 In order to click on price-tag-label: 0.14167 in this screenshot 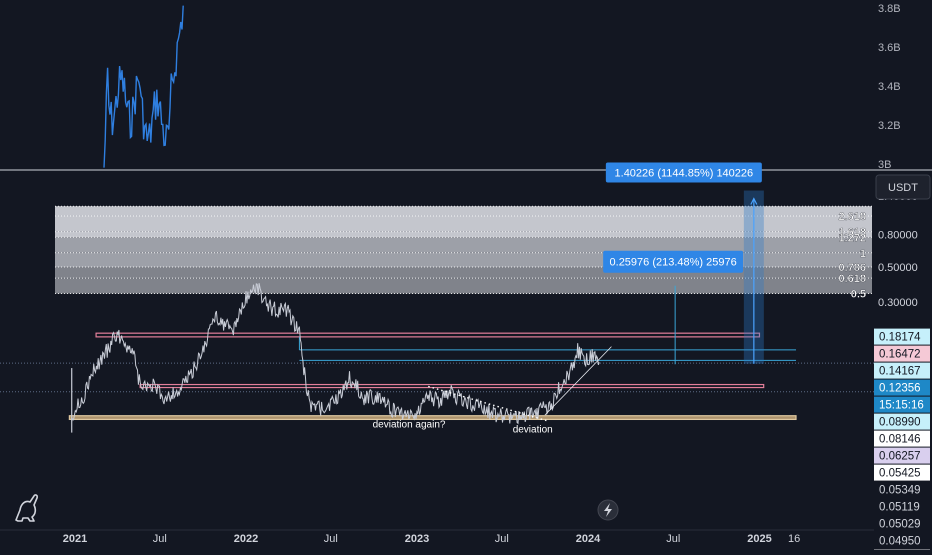, I will do `click(900, 372)`.